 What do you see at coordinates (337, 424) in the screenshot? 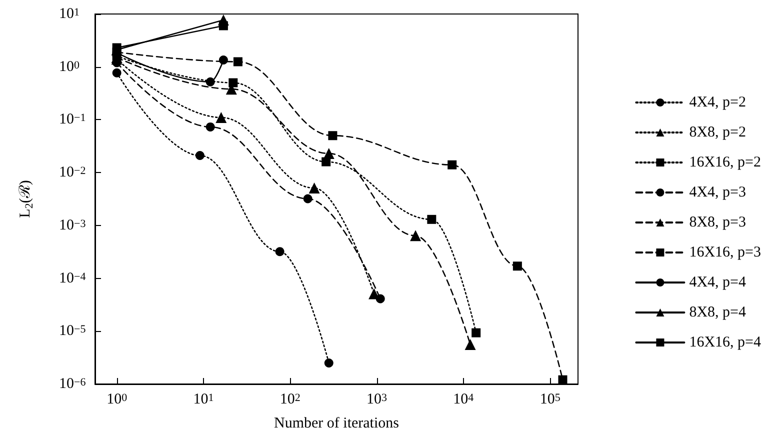
I see `x-axis-title: Number of iterations` at bounding box center [337, 424].